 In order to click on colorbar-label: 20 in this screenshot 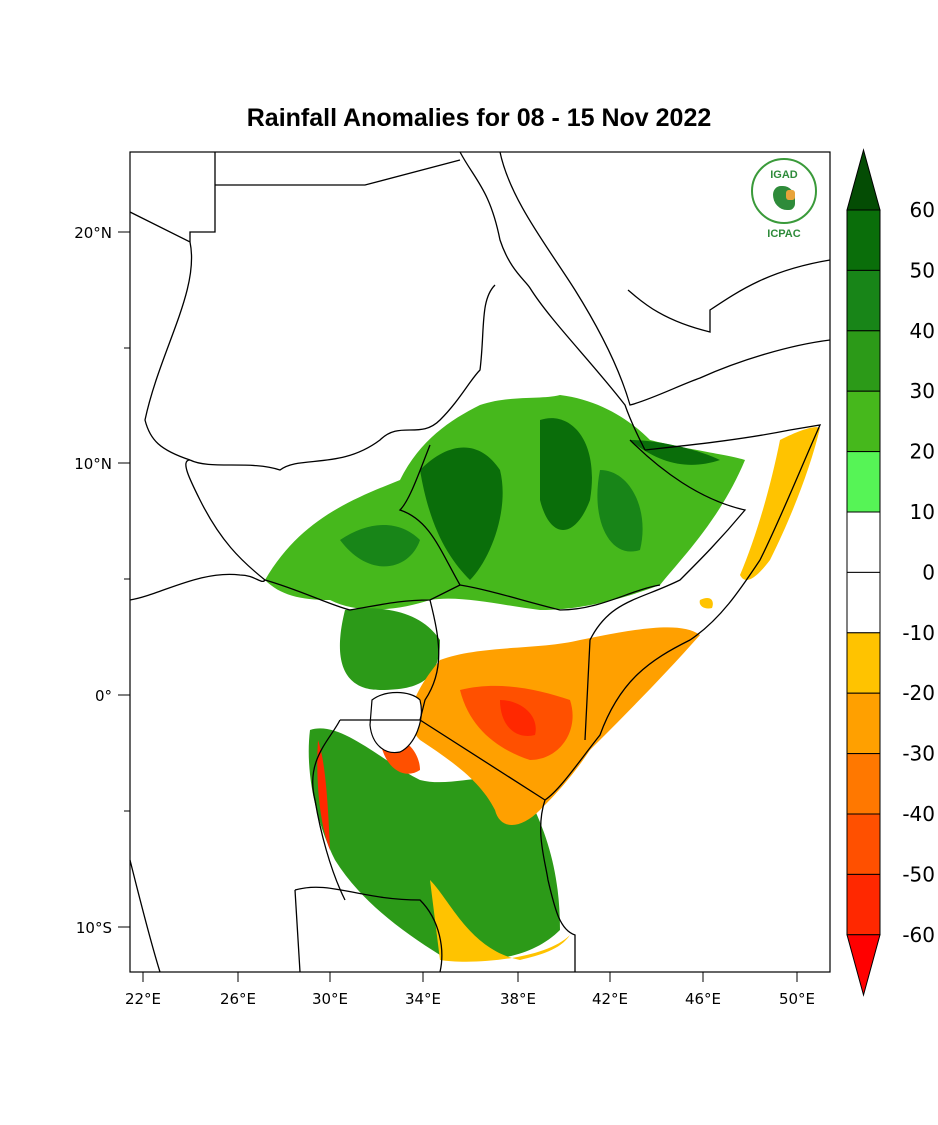, I will do `click(922, 452)`.